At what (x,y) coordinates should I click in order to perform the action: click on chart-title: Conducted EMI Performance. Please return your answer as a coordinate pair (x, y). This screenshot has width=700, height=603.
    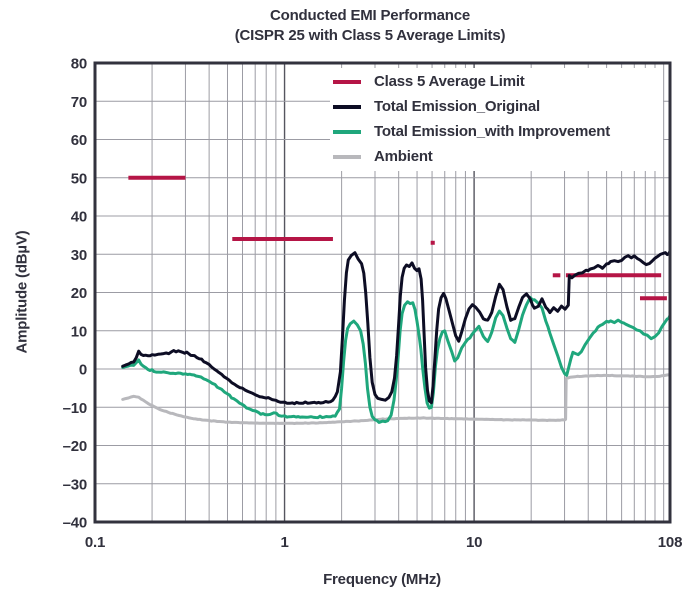
    Looking at the image, I should click on (370, 15).